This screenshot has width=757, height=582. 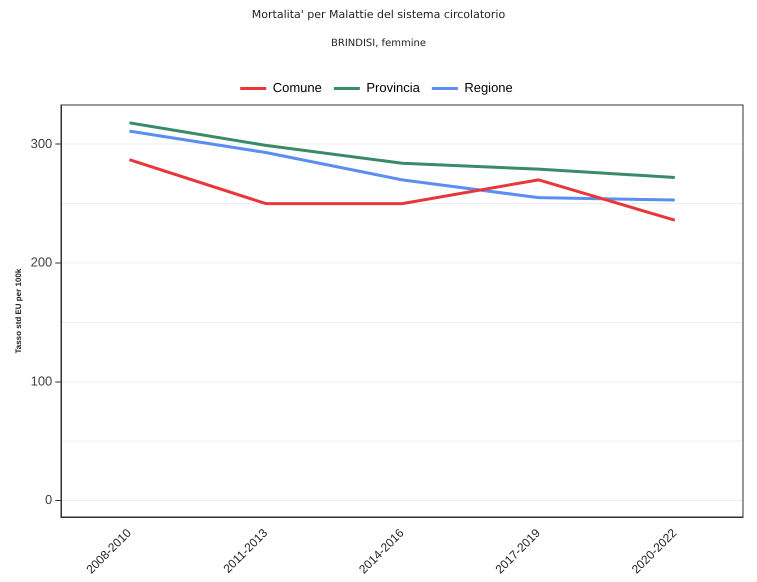 What do you see at coordinates (48, 500) in the screenshot?
I see `y-tick-label: 0` at bounding box center [48, 500].